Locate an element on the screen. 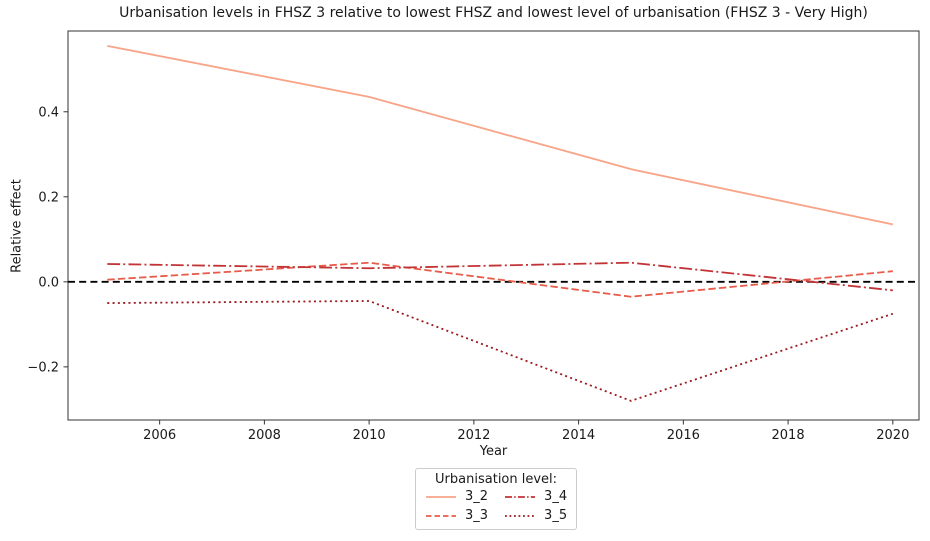 This screenshot has width=930, height=541. x-tick-label: 2012 is located at coordinates (473, 435).